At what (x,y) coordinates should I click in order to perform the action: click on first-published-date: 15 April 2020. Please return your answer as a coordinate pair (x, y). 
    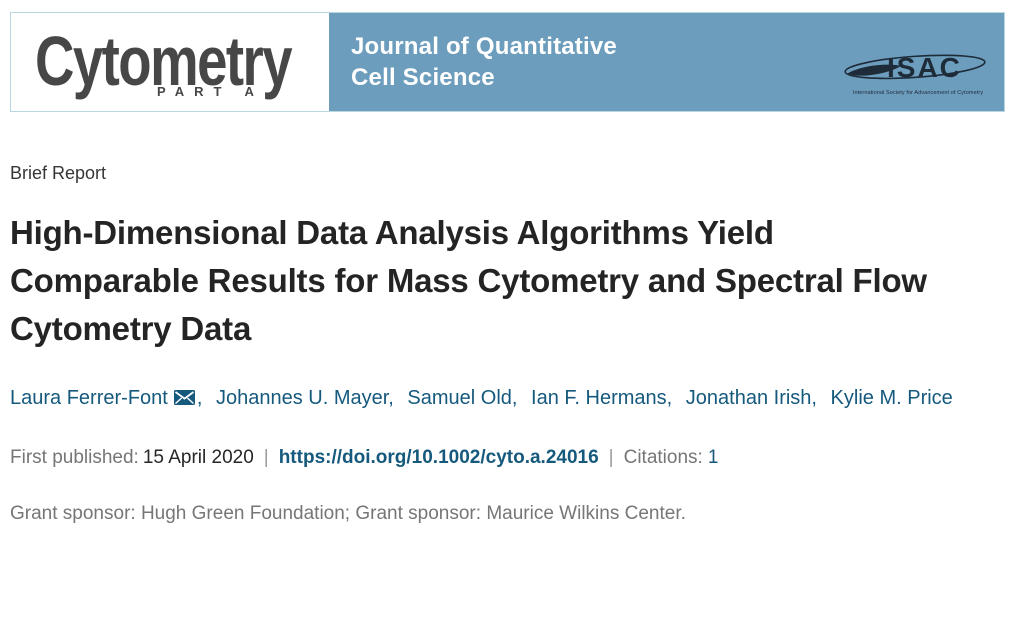
    Looking at the image, I should click on (198, 457).